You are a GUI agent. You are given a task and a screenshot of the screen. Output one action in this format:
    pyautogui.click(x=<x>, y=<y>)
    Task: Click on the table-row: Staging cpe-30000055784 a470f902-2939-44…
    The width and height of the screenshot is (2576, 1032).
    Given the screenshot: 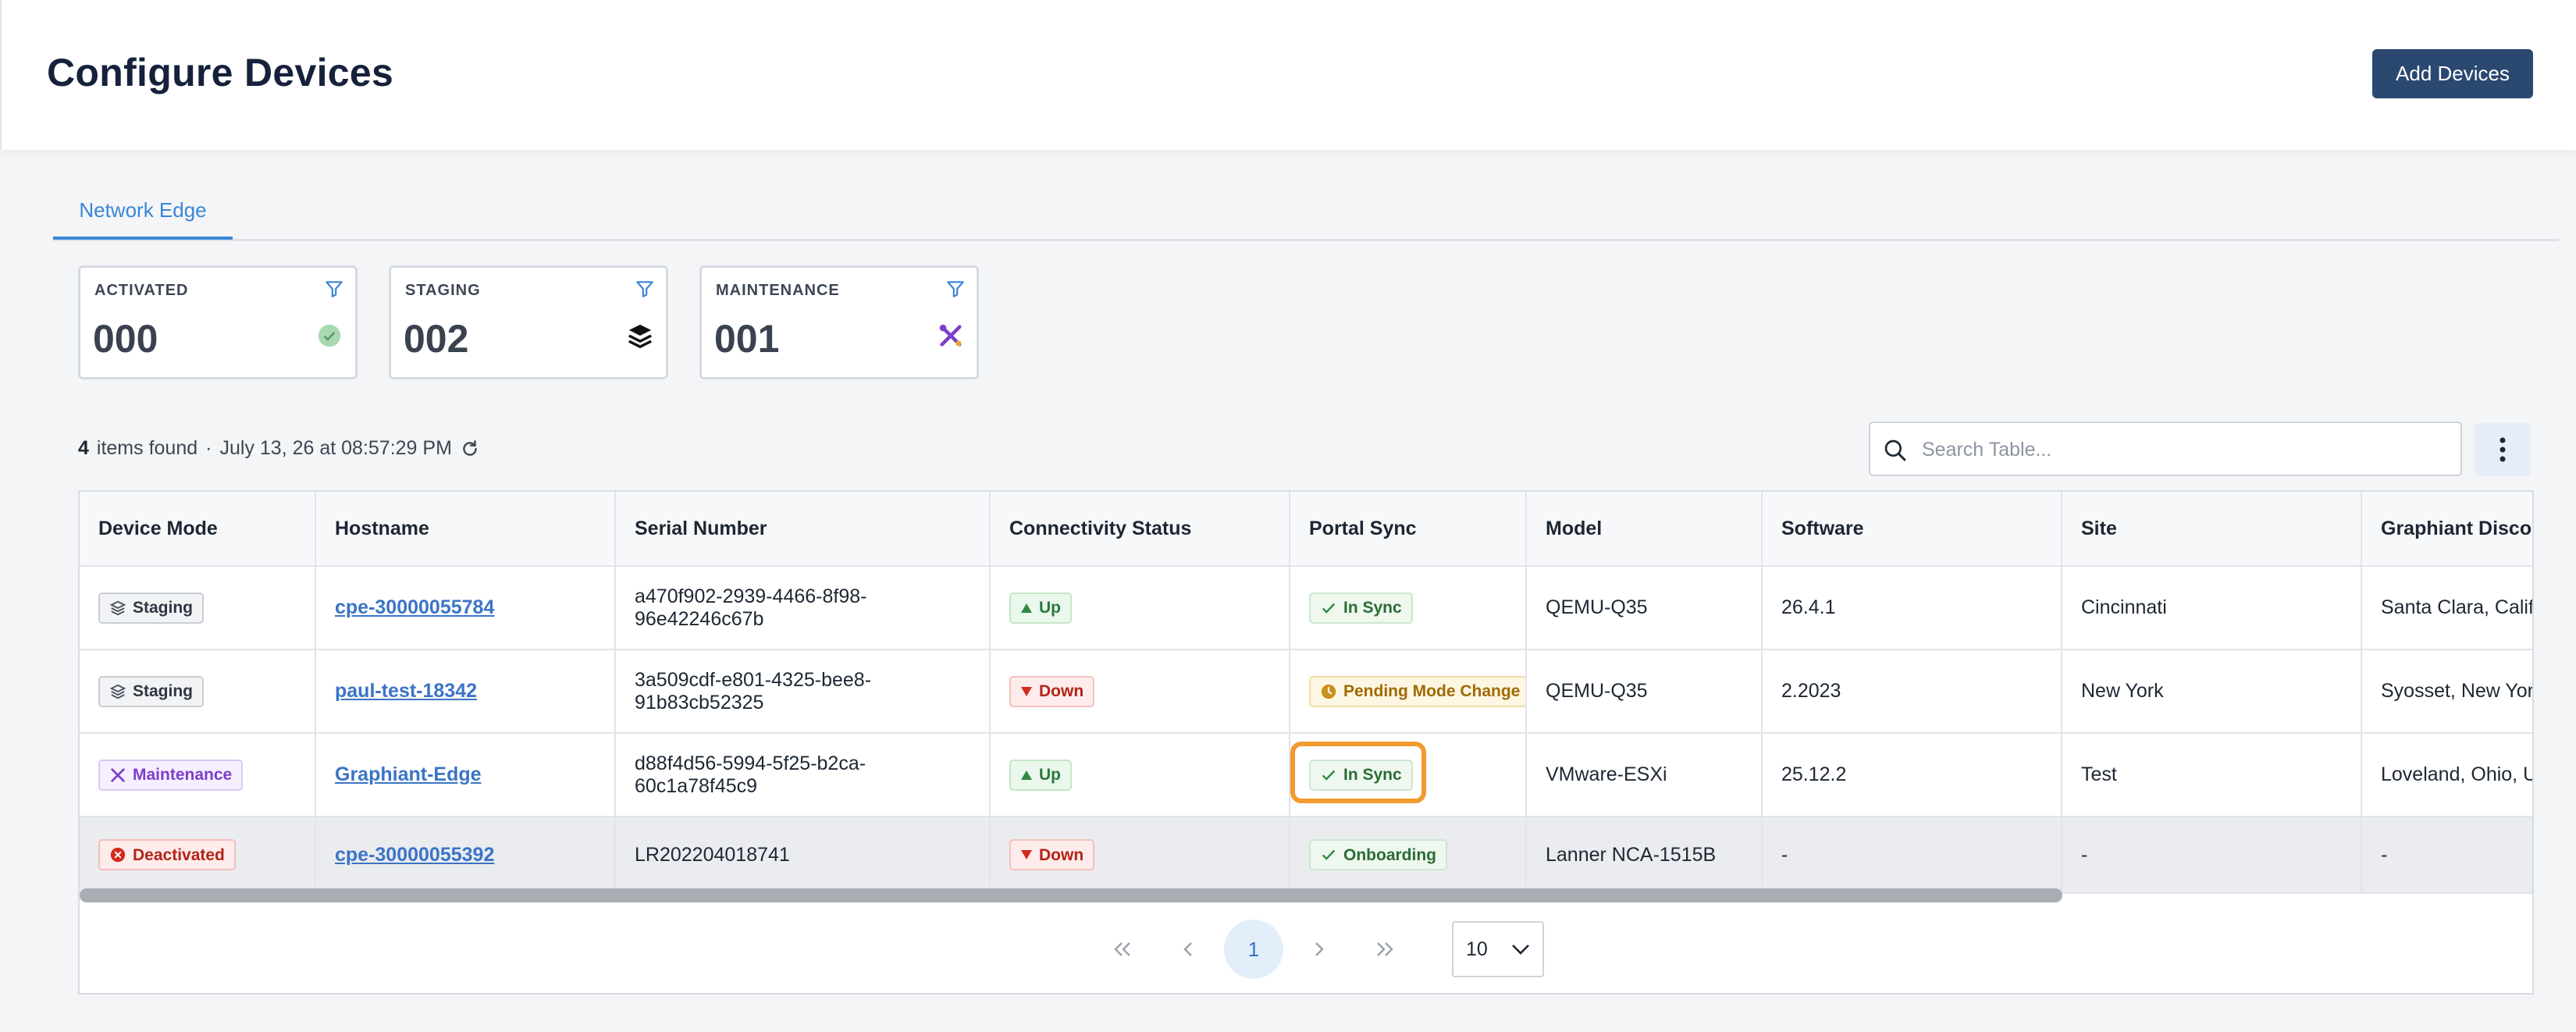 What is the action you would take?
    pyautogui.click(x=1306, y=608)
    